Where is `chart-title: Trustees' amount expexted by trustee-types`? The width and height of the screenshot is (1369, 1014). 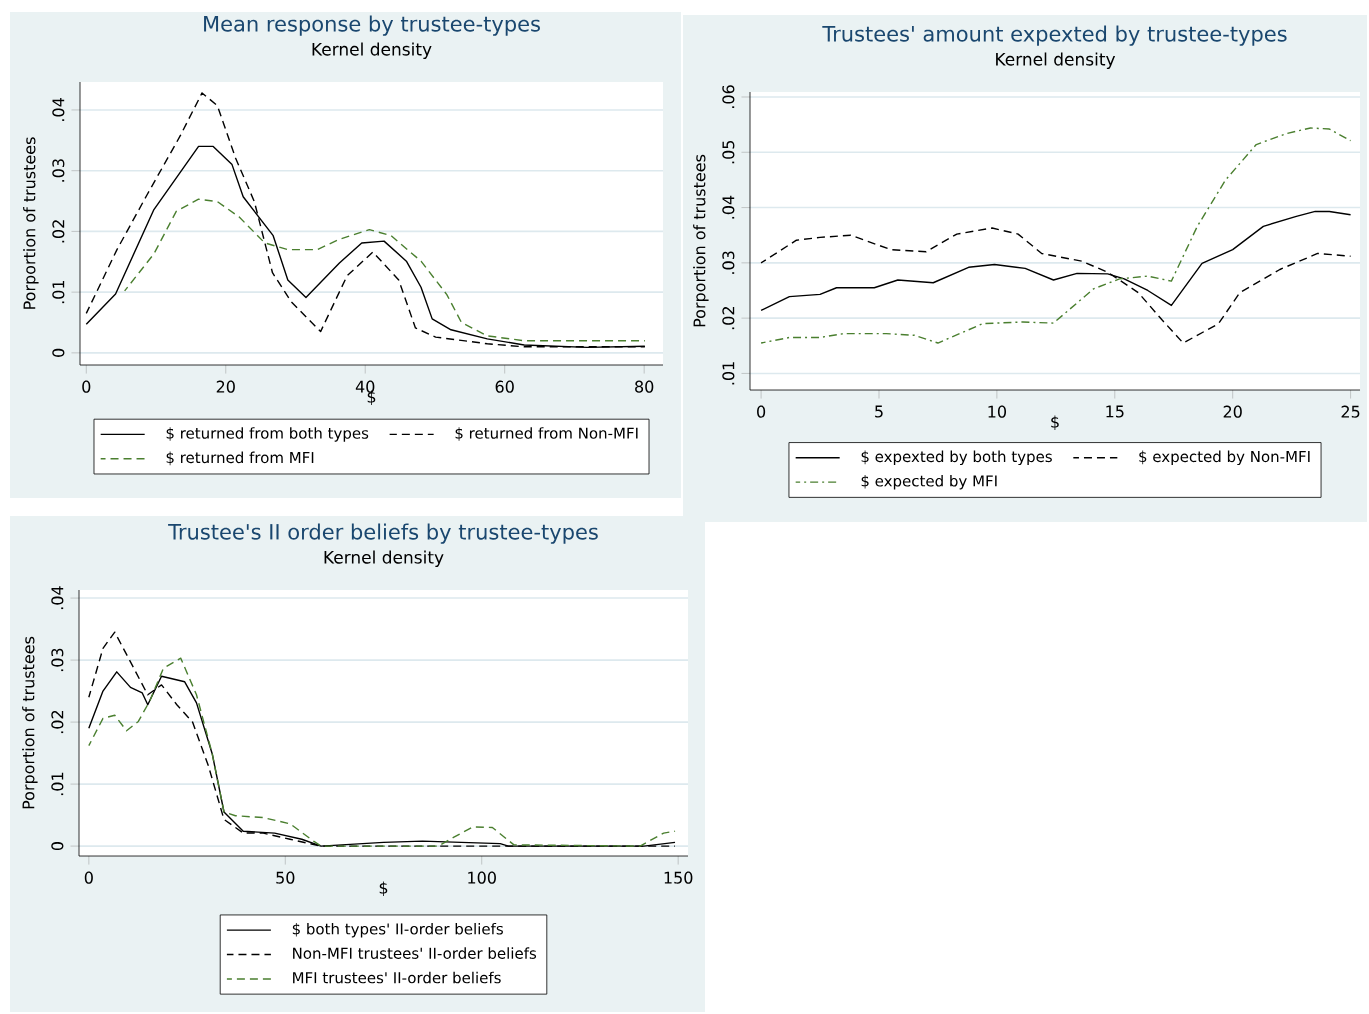
chart-title: Trustees' amount expexted by trustee-types is located at coordinates (1054, 35).